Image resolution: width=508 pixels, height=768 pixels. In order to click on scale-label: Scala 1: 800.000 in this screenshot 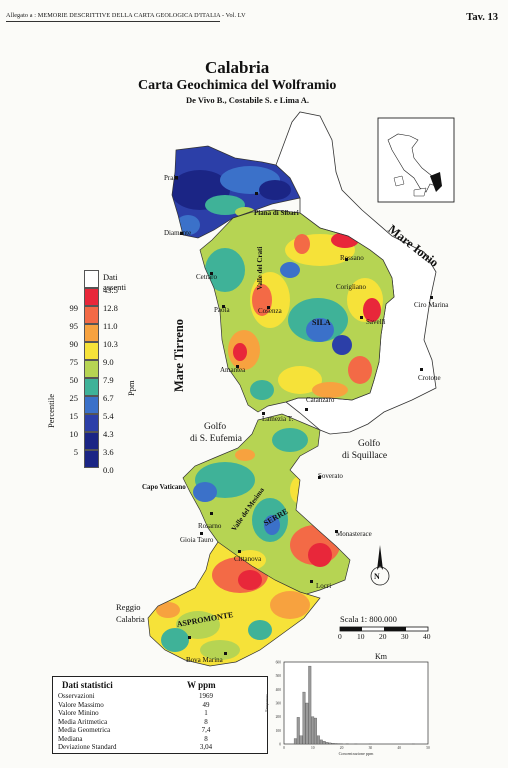, I will do `click(368, 619)`.